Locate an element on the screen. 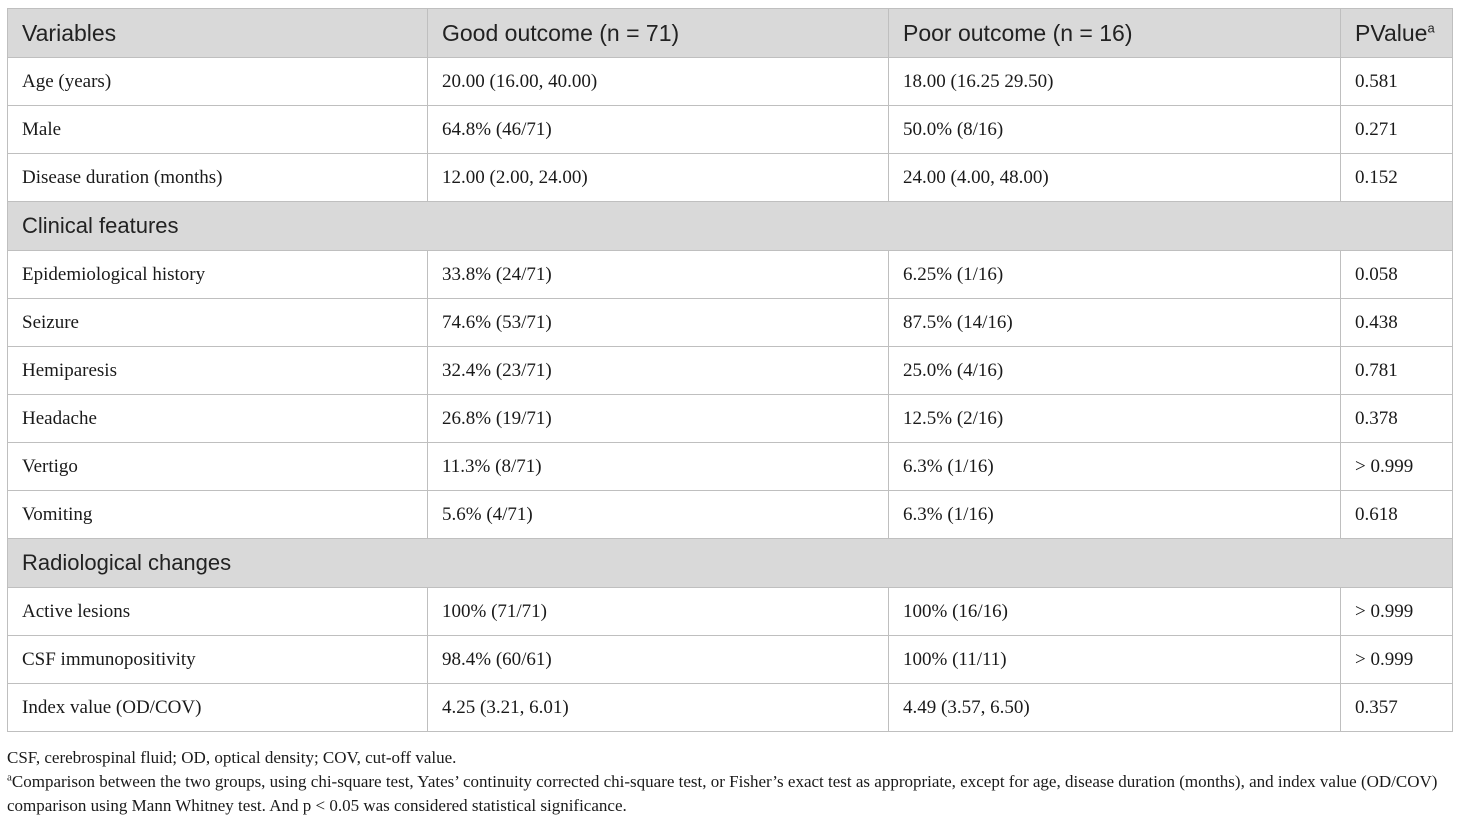 This screenshot has width=1460, height=825. row-poor-value: 100% (11/11) is located at coordinates (1114, 659).